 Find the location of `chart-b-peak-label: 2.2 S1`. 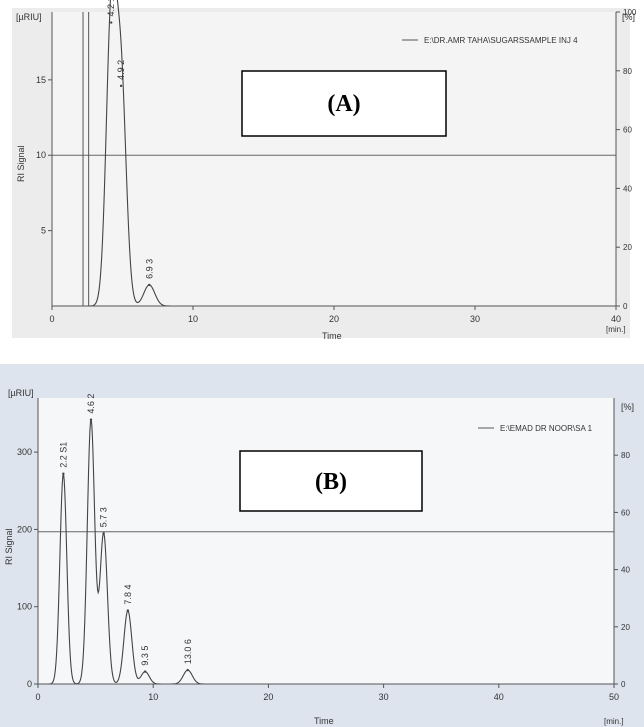

chart-b-peak-label: 2.2 S1 is located at coordinates (63, 455).